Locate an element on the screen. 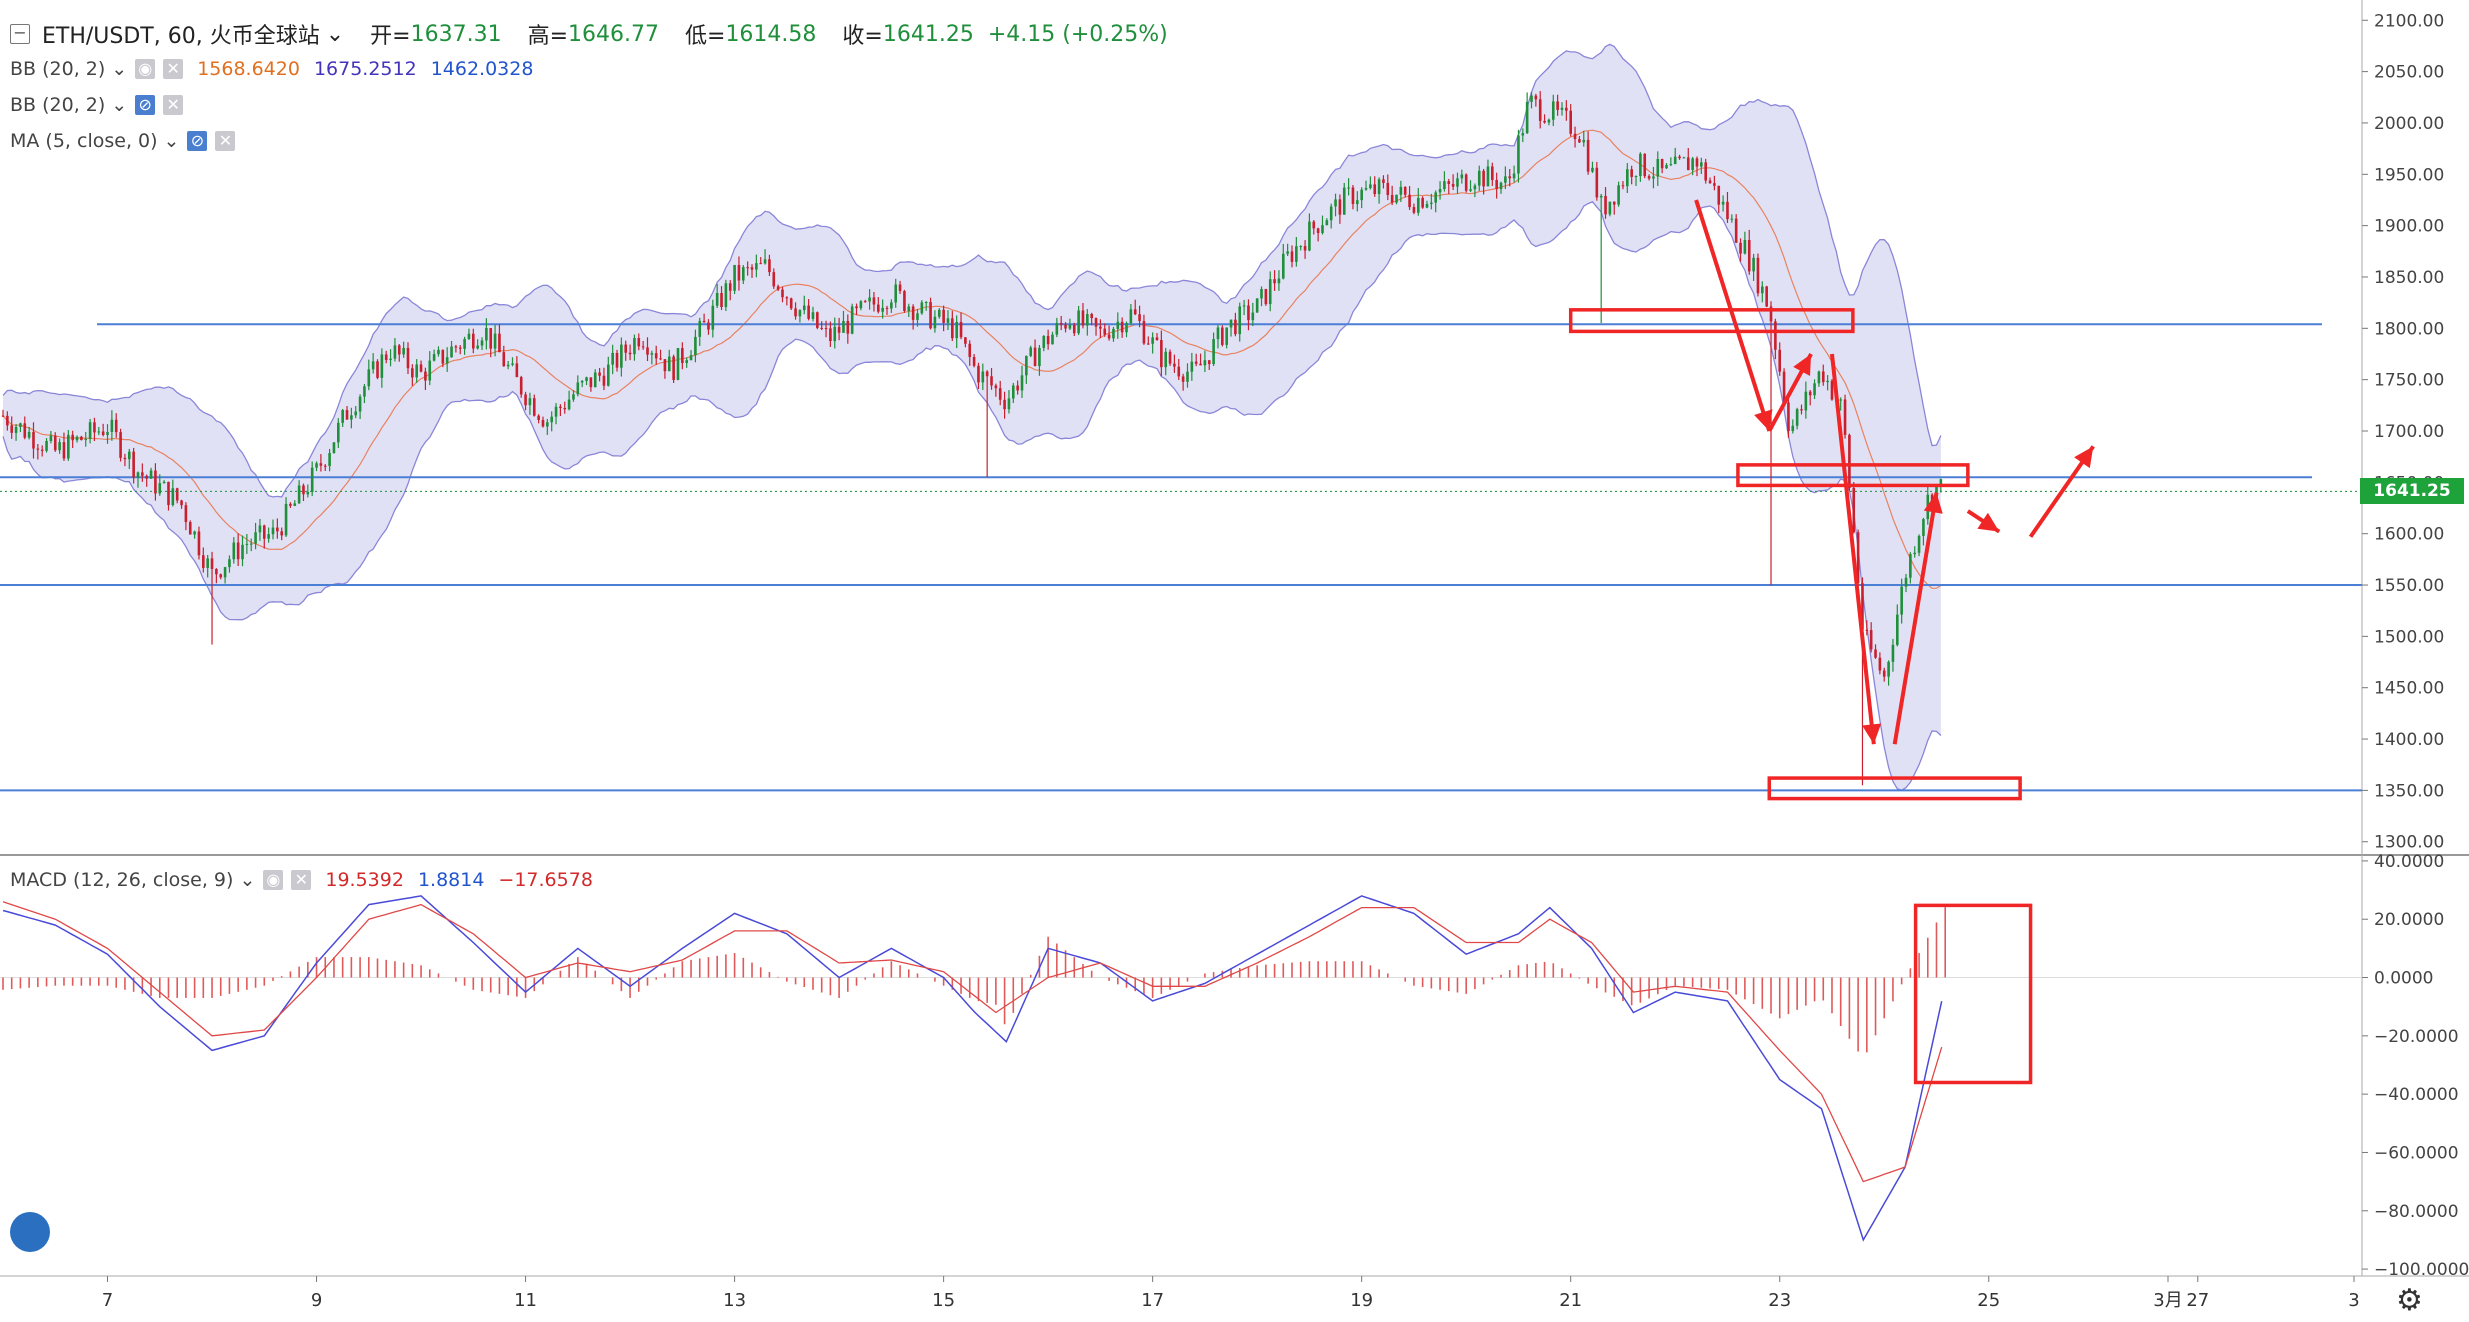  ma-name: MA (5, close, 0) is located at coordinates (84, 141).